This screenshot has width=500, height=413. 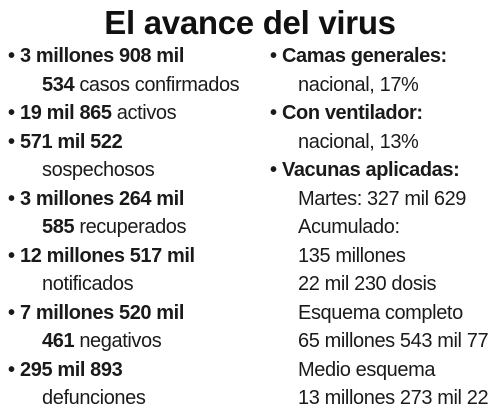 I want to click on stat-confirmed-line2: 534 casos confirmados, so click(x=145, y=85).